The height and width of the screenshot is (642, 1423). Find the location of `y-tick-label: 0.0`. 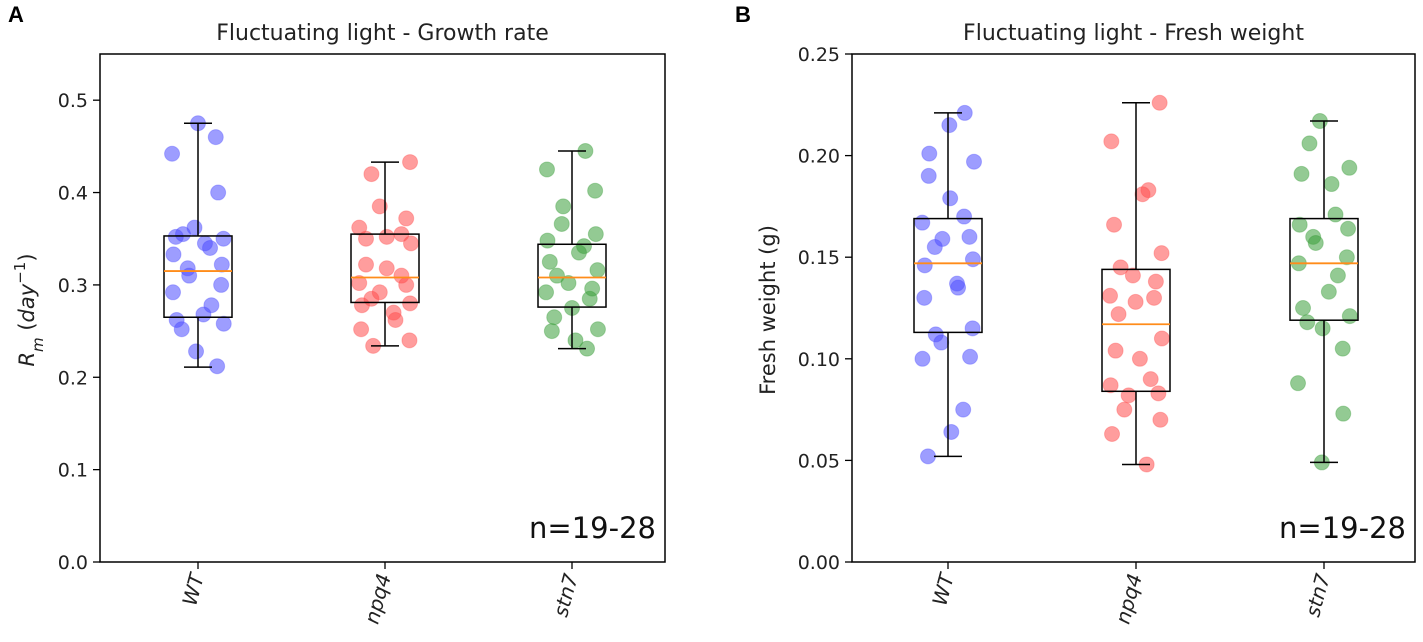

y-tick-label: 0.0 is located at coordinates (73, 563).